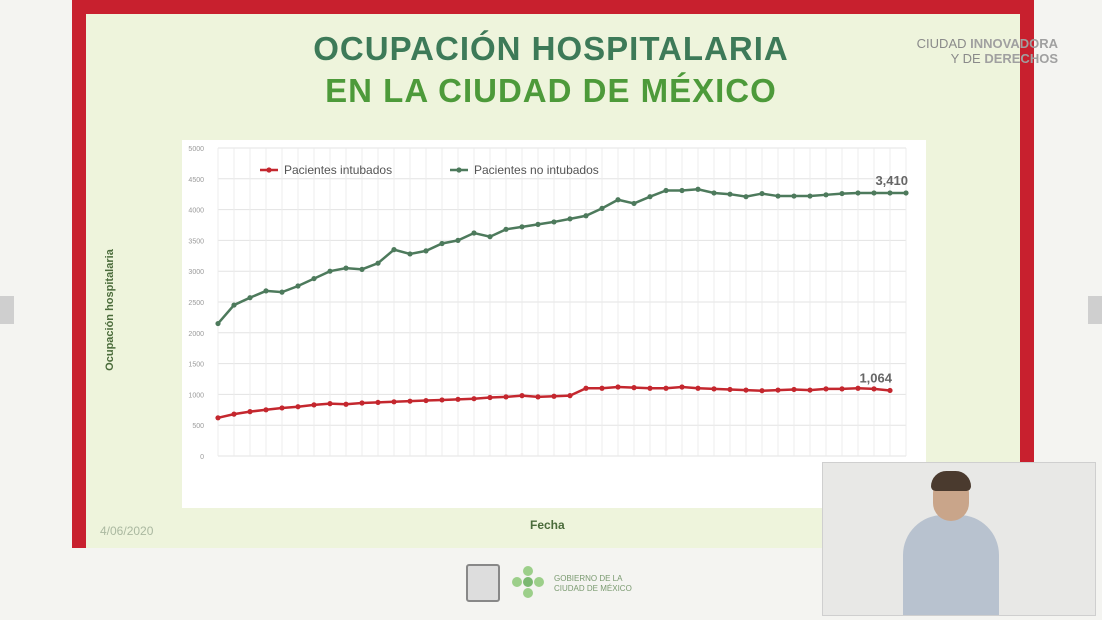  Describe the element at coordinates (551, 48) in the screenshot. I see `page-title-line1: OCUPACIÓN HOSPITALARIA` at that location.